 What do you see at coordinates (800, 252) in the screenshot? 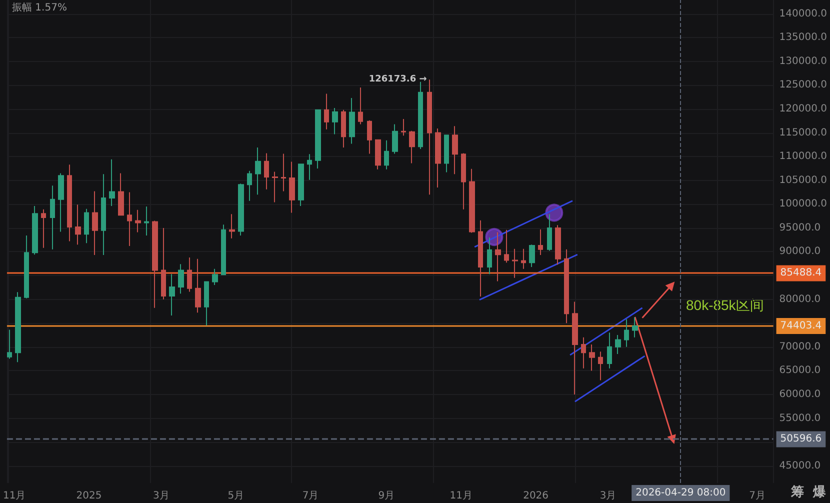
I see `y-tick-label: 90000.0` at bounding box center [800, 252].